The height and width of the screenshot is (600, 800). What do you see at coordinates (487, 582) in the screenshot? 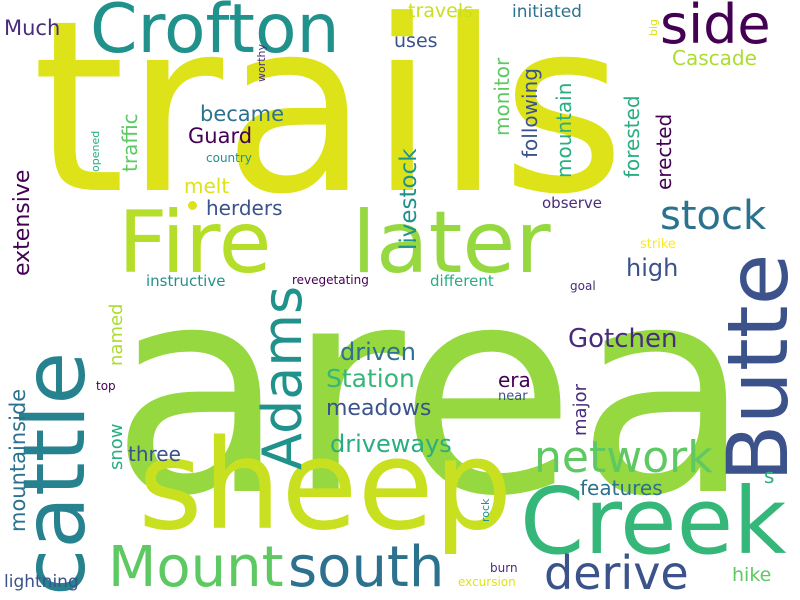
I see `word-excursion: excursion` at bounding box center [487, 582].